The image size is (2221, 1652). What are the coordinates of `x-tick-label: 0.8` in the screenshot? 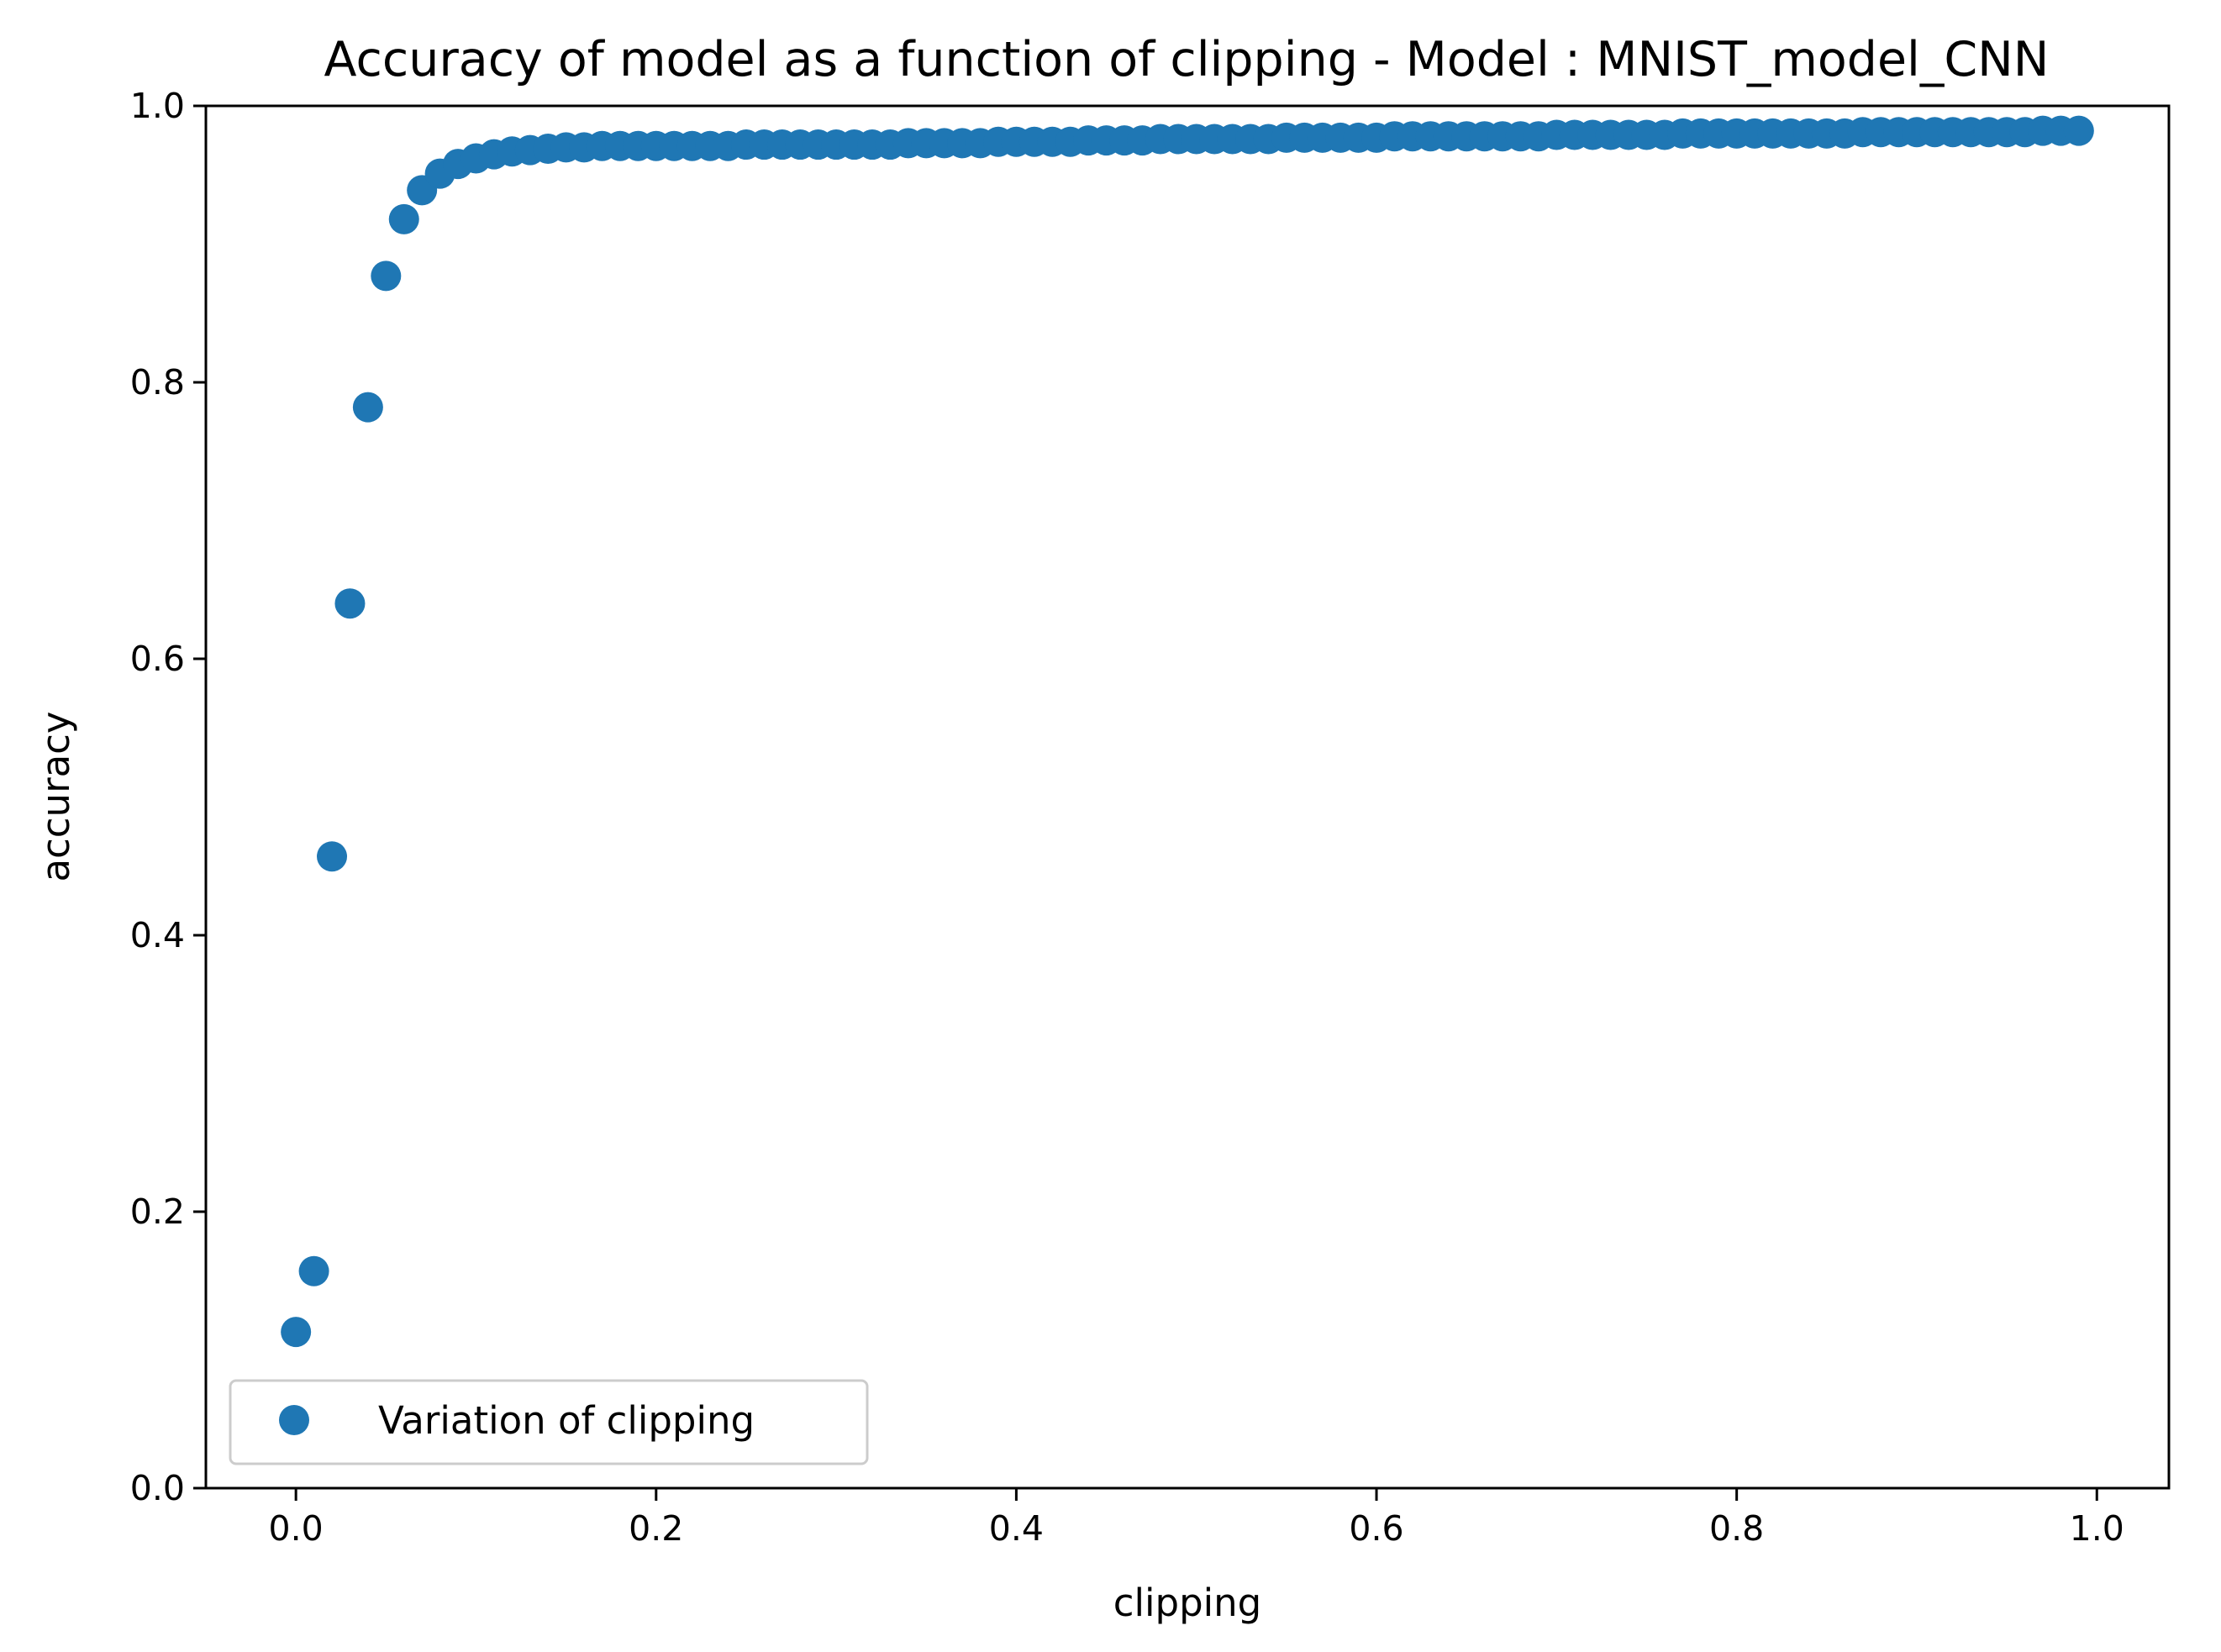 It's located at (1736, 1529).